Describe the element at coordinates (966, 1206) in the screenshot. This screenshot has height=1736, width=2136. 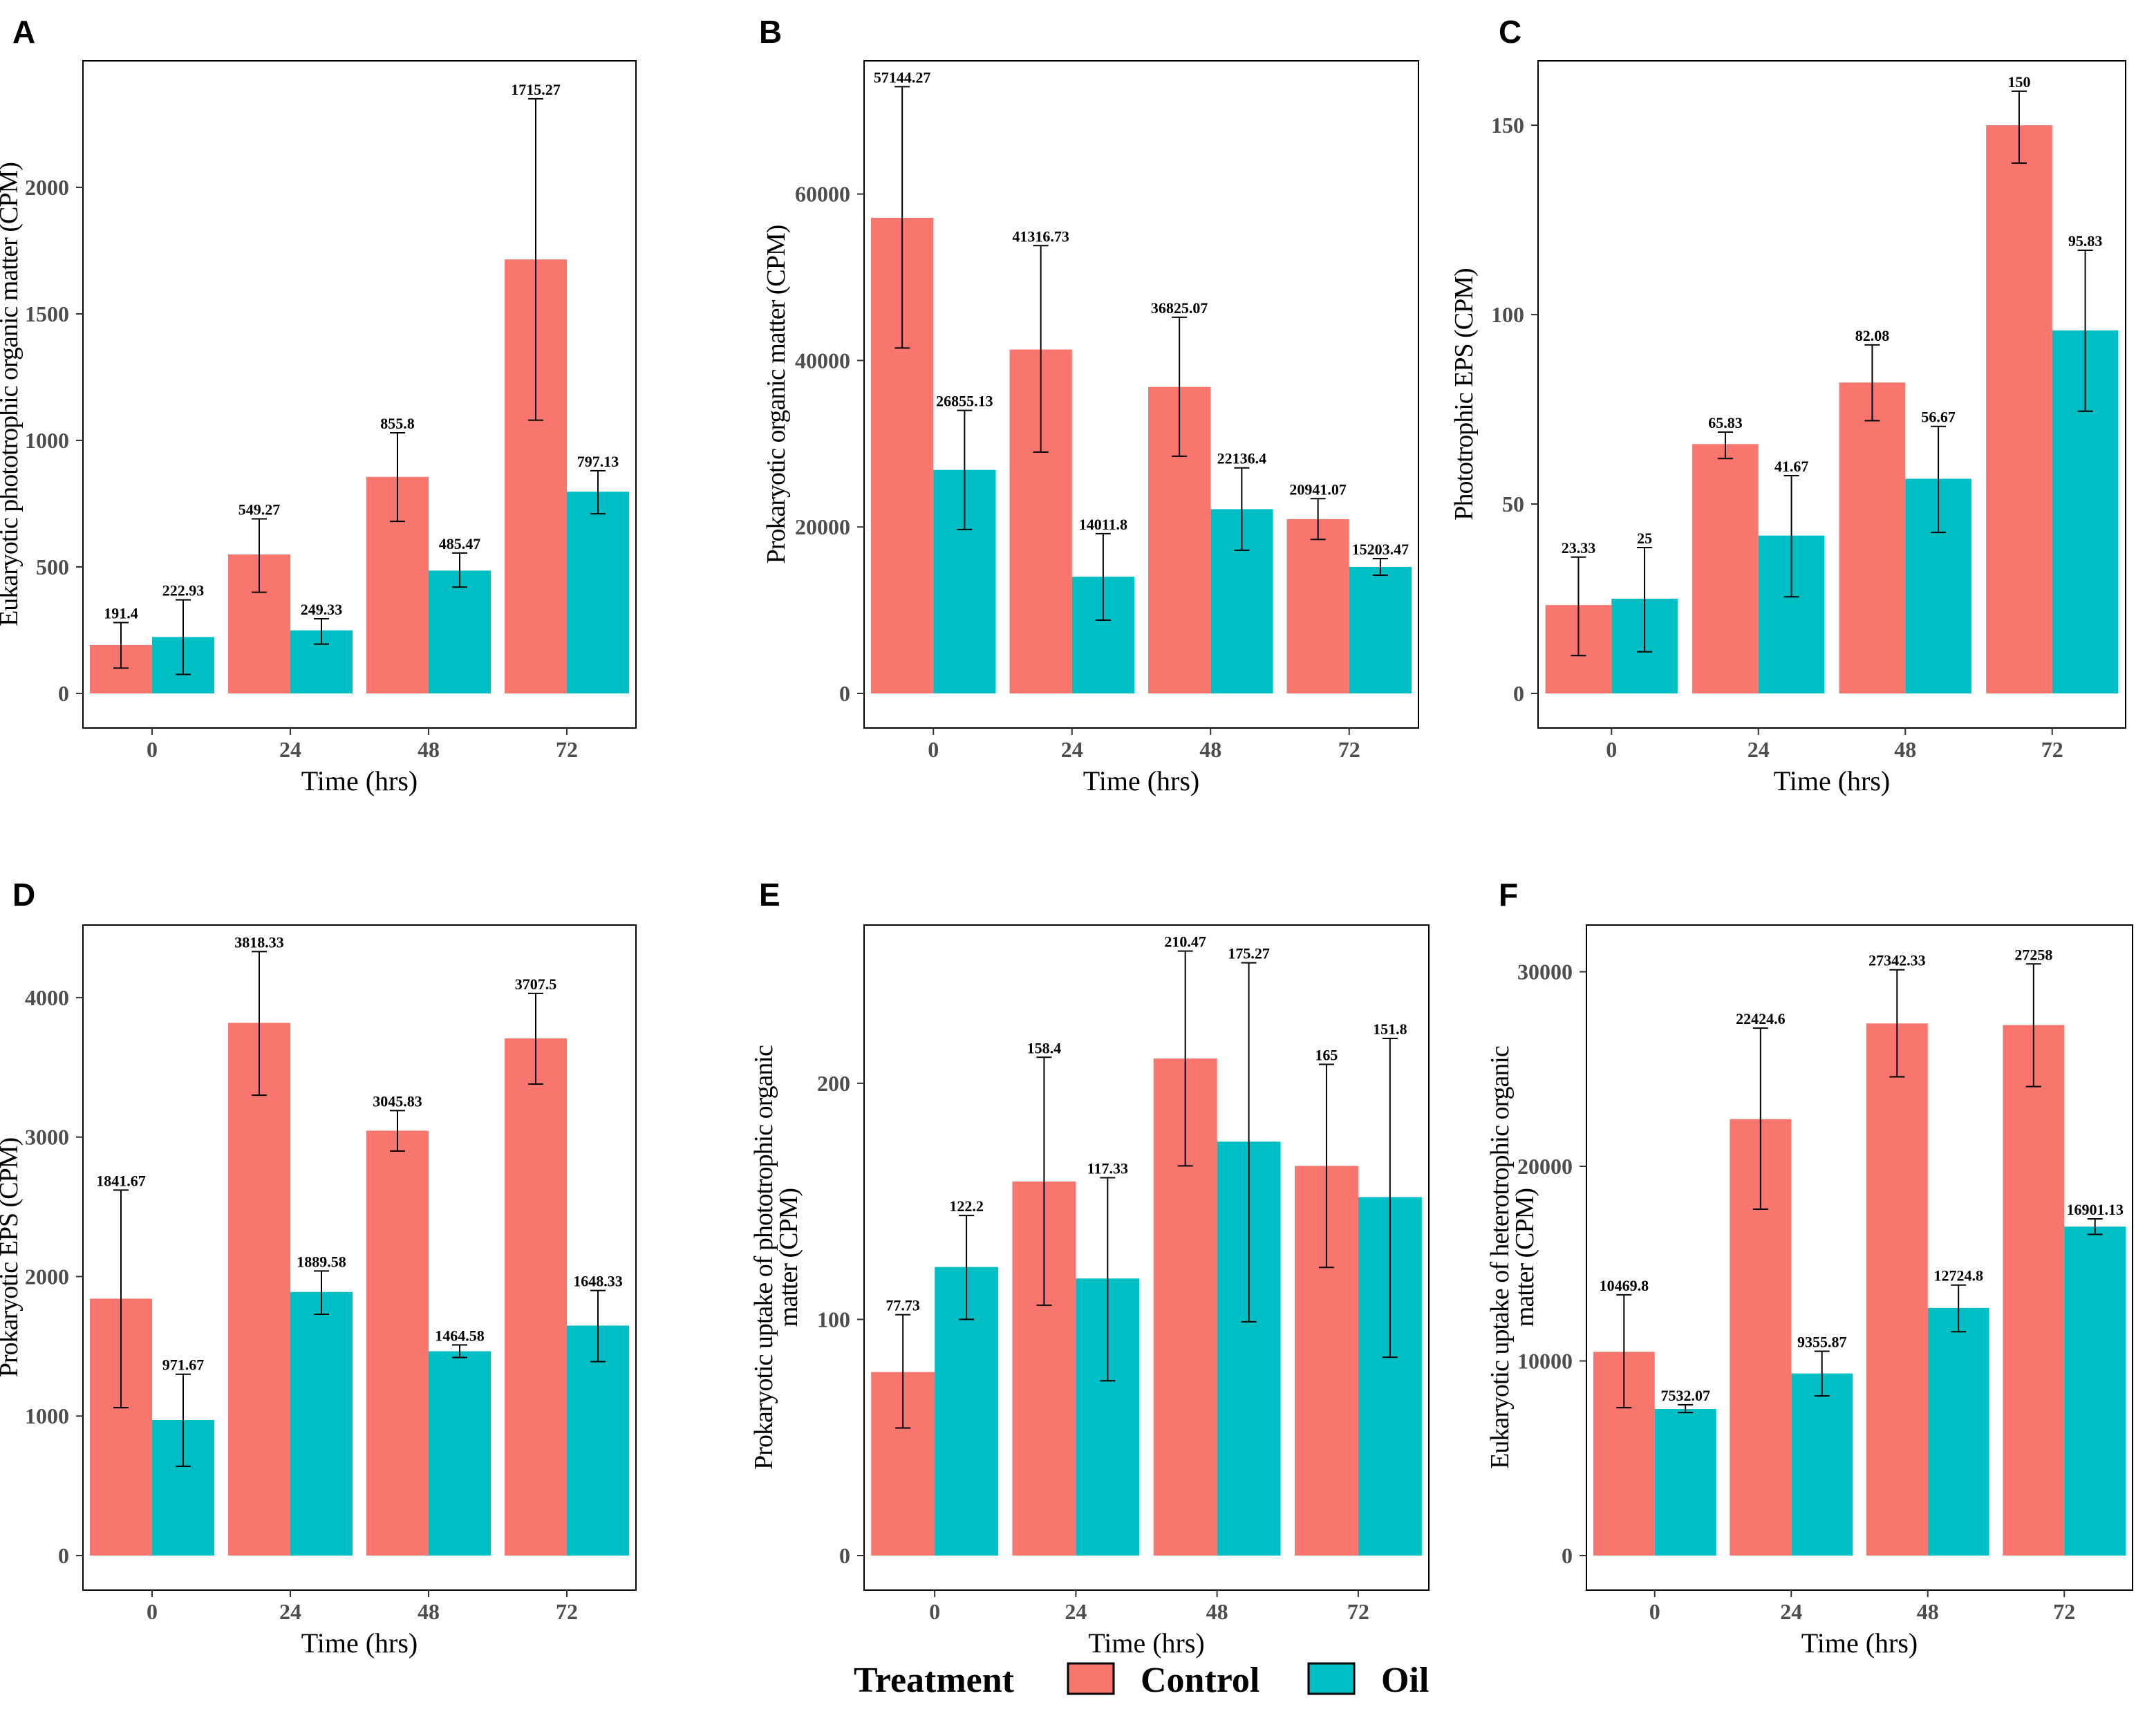
I see `panel-e-data-label: 122.2` at that location.